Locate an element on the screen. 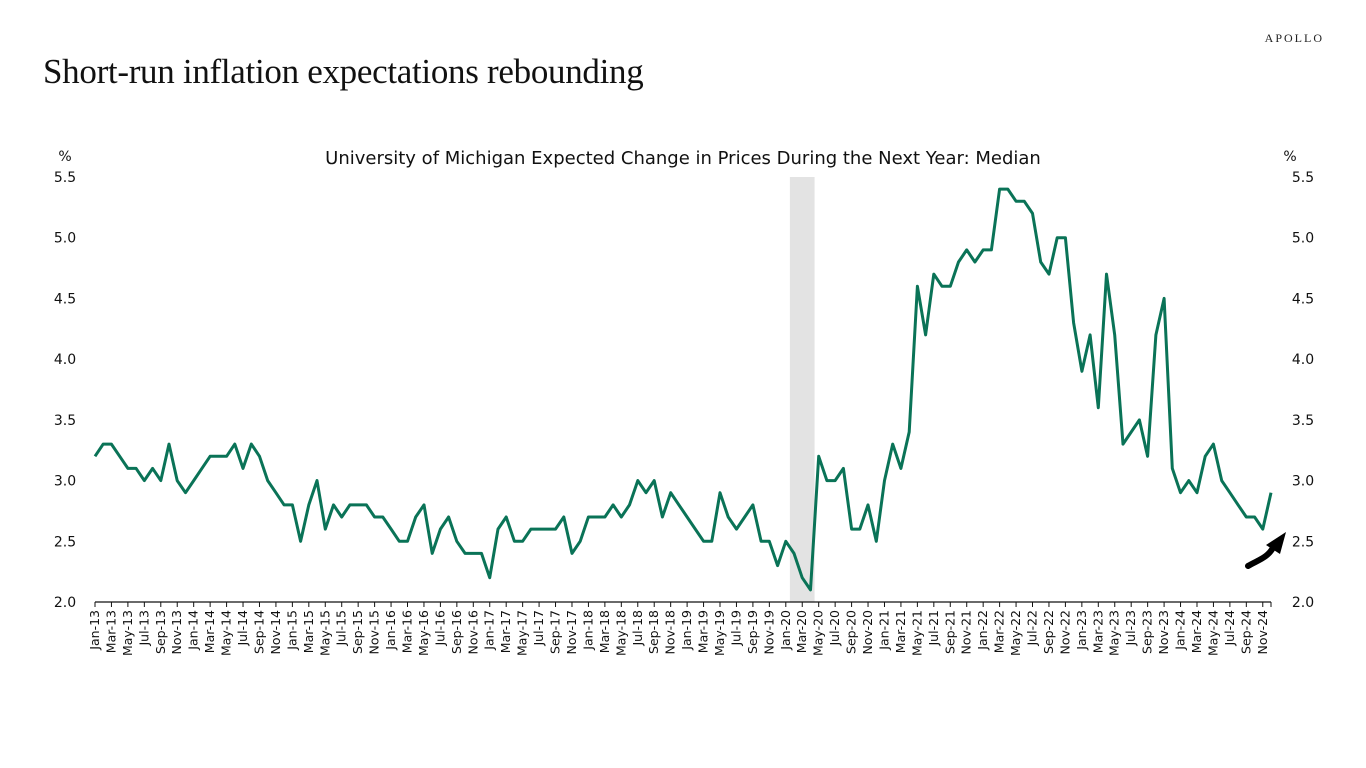 The width and height of the screenshot is (1366, 768). x-tick-label: Jan-20 is located at coordinates (785, 630).